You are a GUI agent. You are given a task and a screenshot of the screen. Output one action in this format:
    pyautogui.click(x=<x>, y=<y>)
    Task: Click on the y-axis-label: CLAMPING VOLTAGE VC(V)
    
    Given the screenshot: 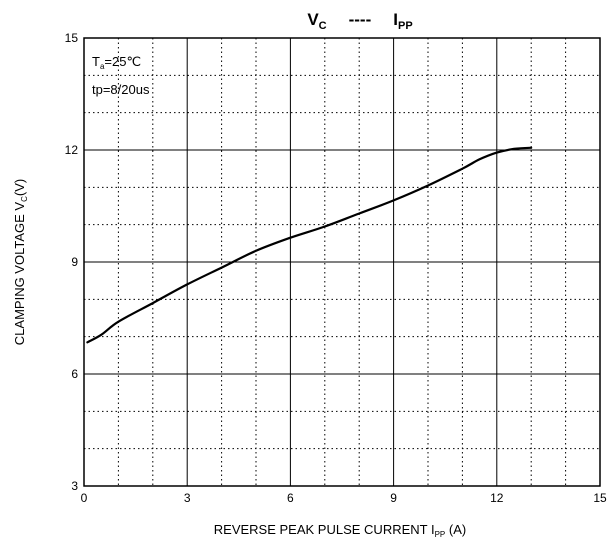 What is the action you would take?
    pyautogui.click(x=20, y=262)
    